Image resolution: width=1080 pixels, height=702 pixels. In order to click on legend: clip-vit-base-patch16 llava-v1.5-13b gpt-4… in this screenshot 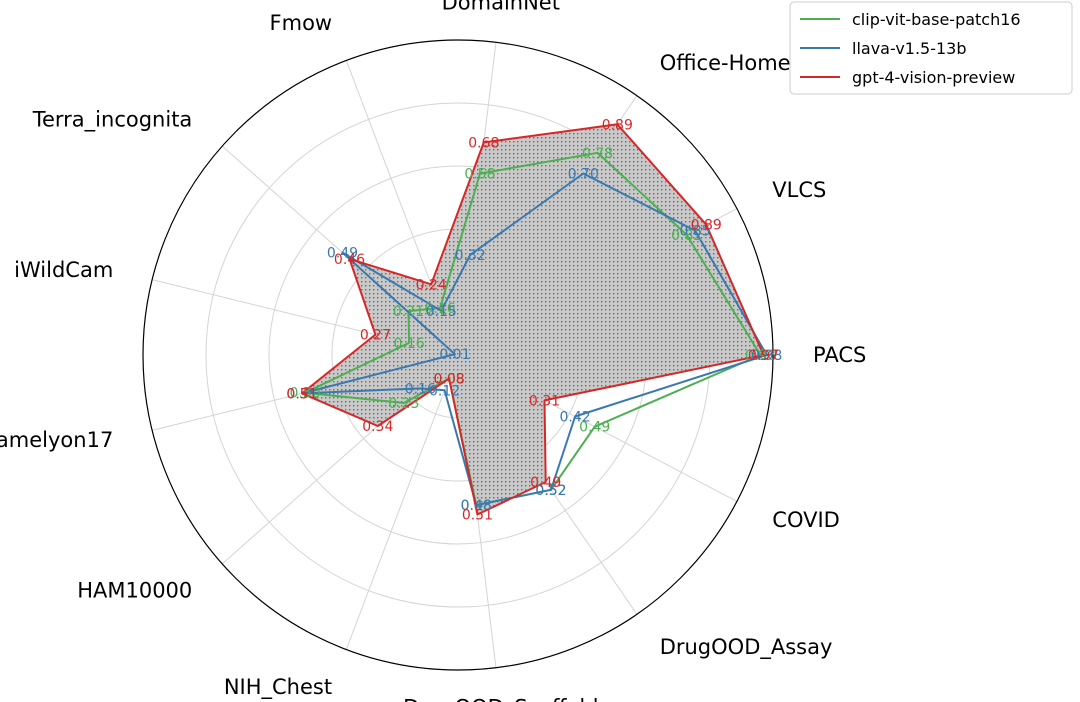, I will do `click(931, 48)`.